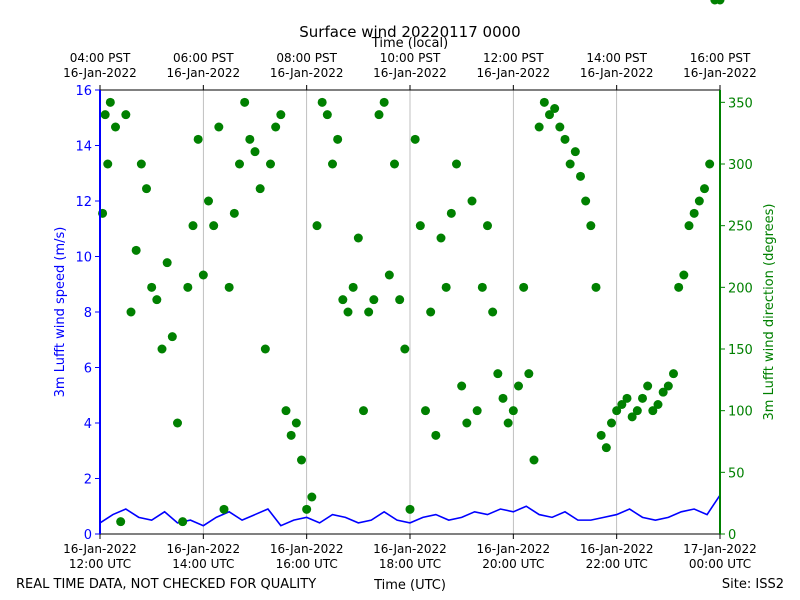 The image size is (800, 600). Describe the element at coordinates (88, 480) in the screenshot. I see `left-tick-label: 2` at that location.